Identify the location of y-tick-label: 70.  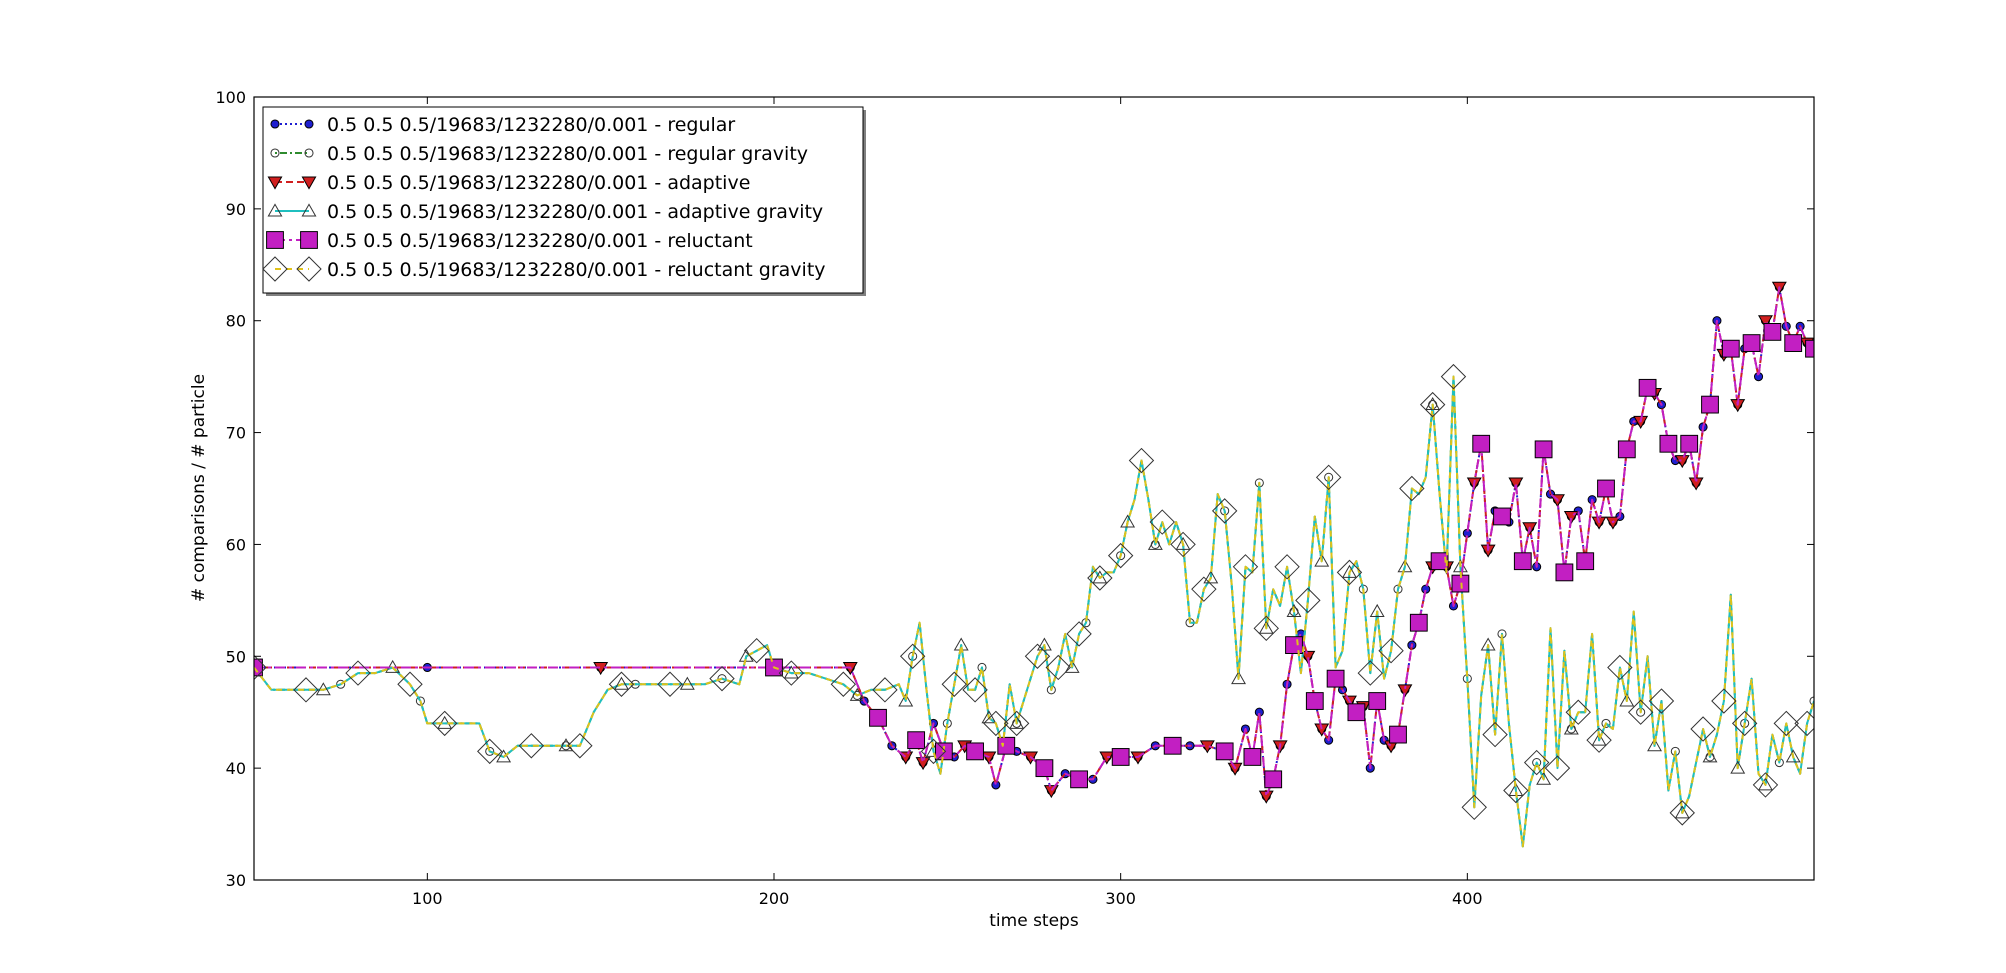
(236, 433).